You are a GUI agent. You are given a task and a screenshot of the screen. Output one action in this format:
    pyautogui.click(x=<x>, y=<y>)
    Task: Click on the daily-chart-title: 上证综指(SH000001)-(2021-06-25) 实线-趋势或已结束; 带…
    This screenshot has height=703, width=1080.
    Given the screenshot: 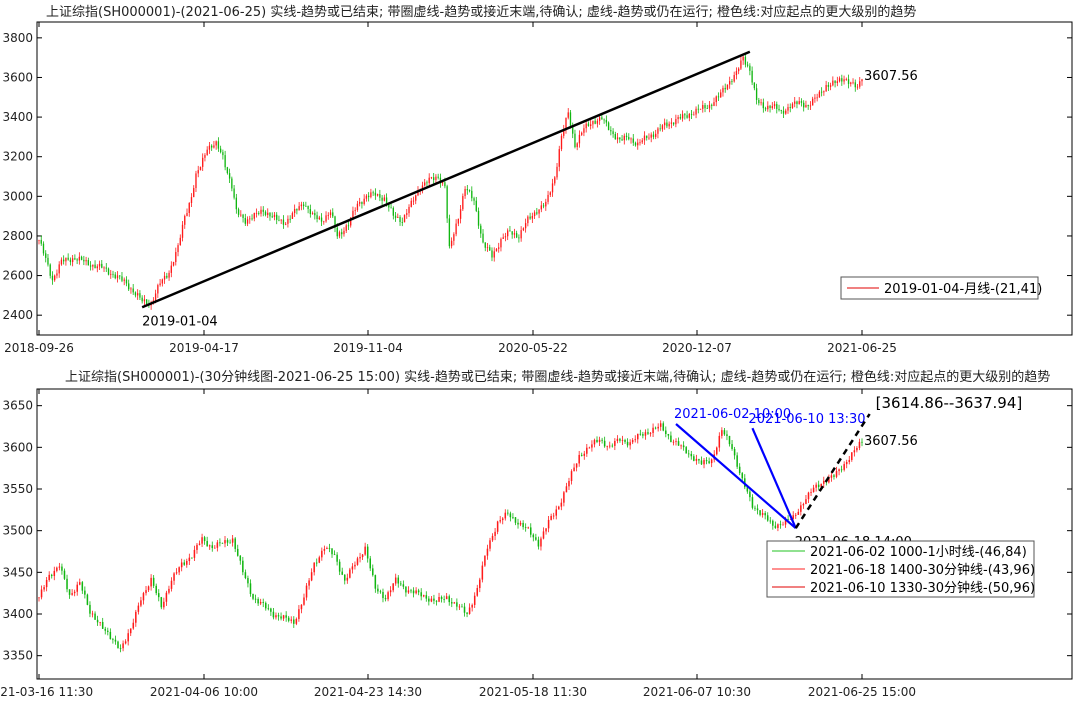 What is the action you would take?
    pyautogui.click(x=481, y=12)
    